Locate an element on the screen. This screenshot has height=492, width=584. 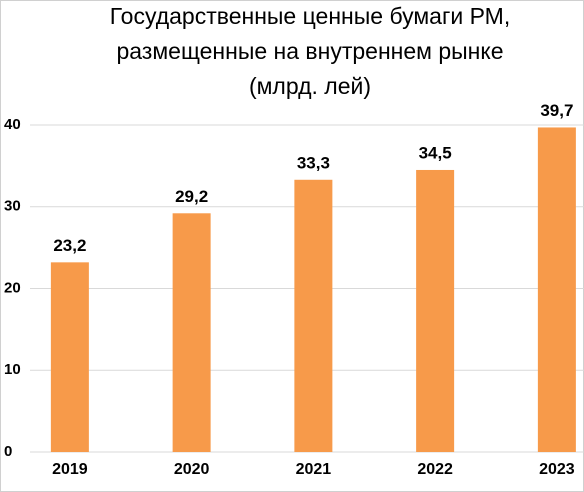
value-label: 23,2 is located at coordinates (69, 245).